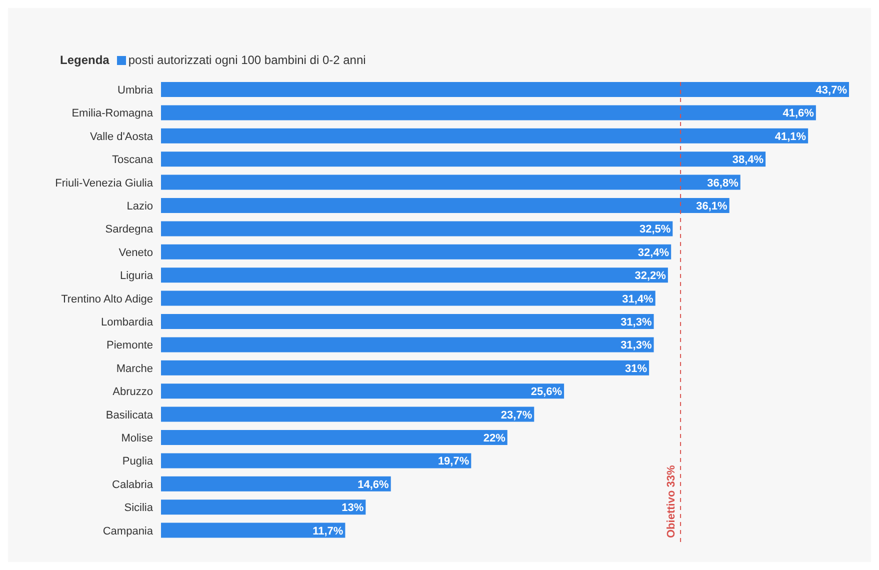 This screenshot has height=570, width=879. I want to click on y-tick-label: Valle d'Aosta, so click(122, 136).